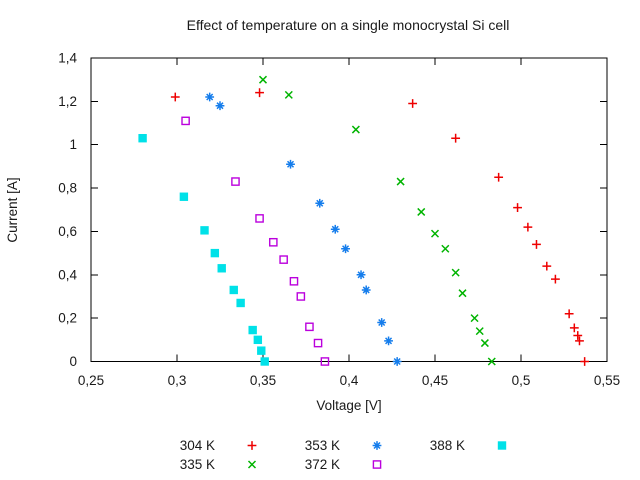  Describe the element at coordinates (67, 58) in the screenshot. I see `y-tick-label: 1,4` at that location.